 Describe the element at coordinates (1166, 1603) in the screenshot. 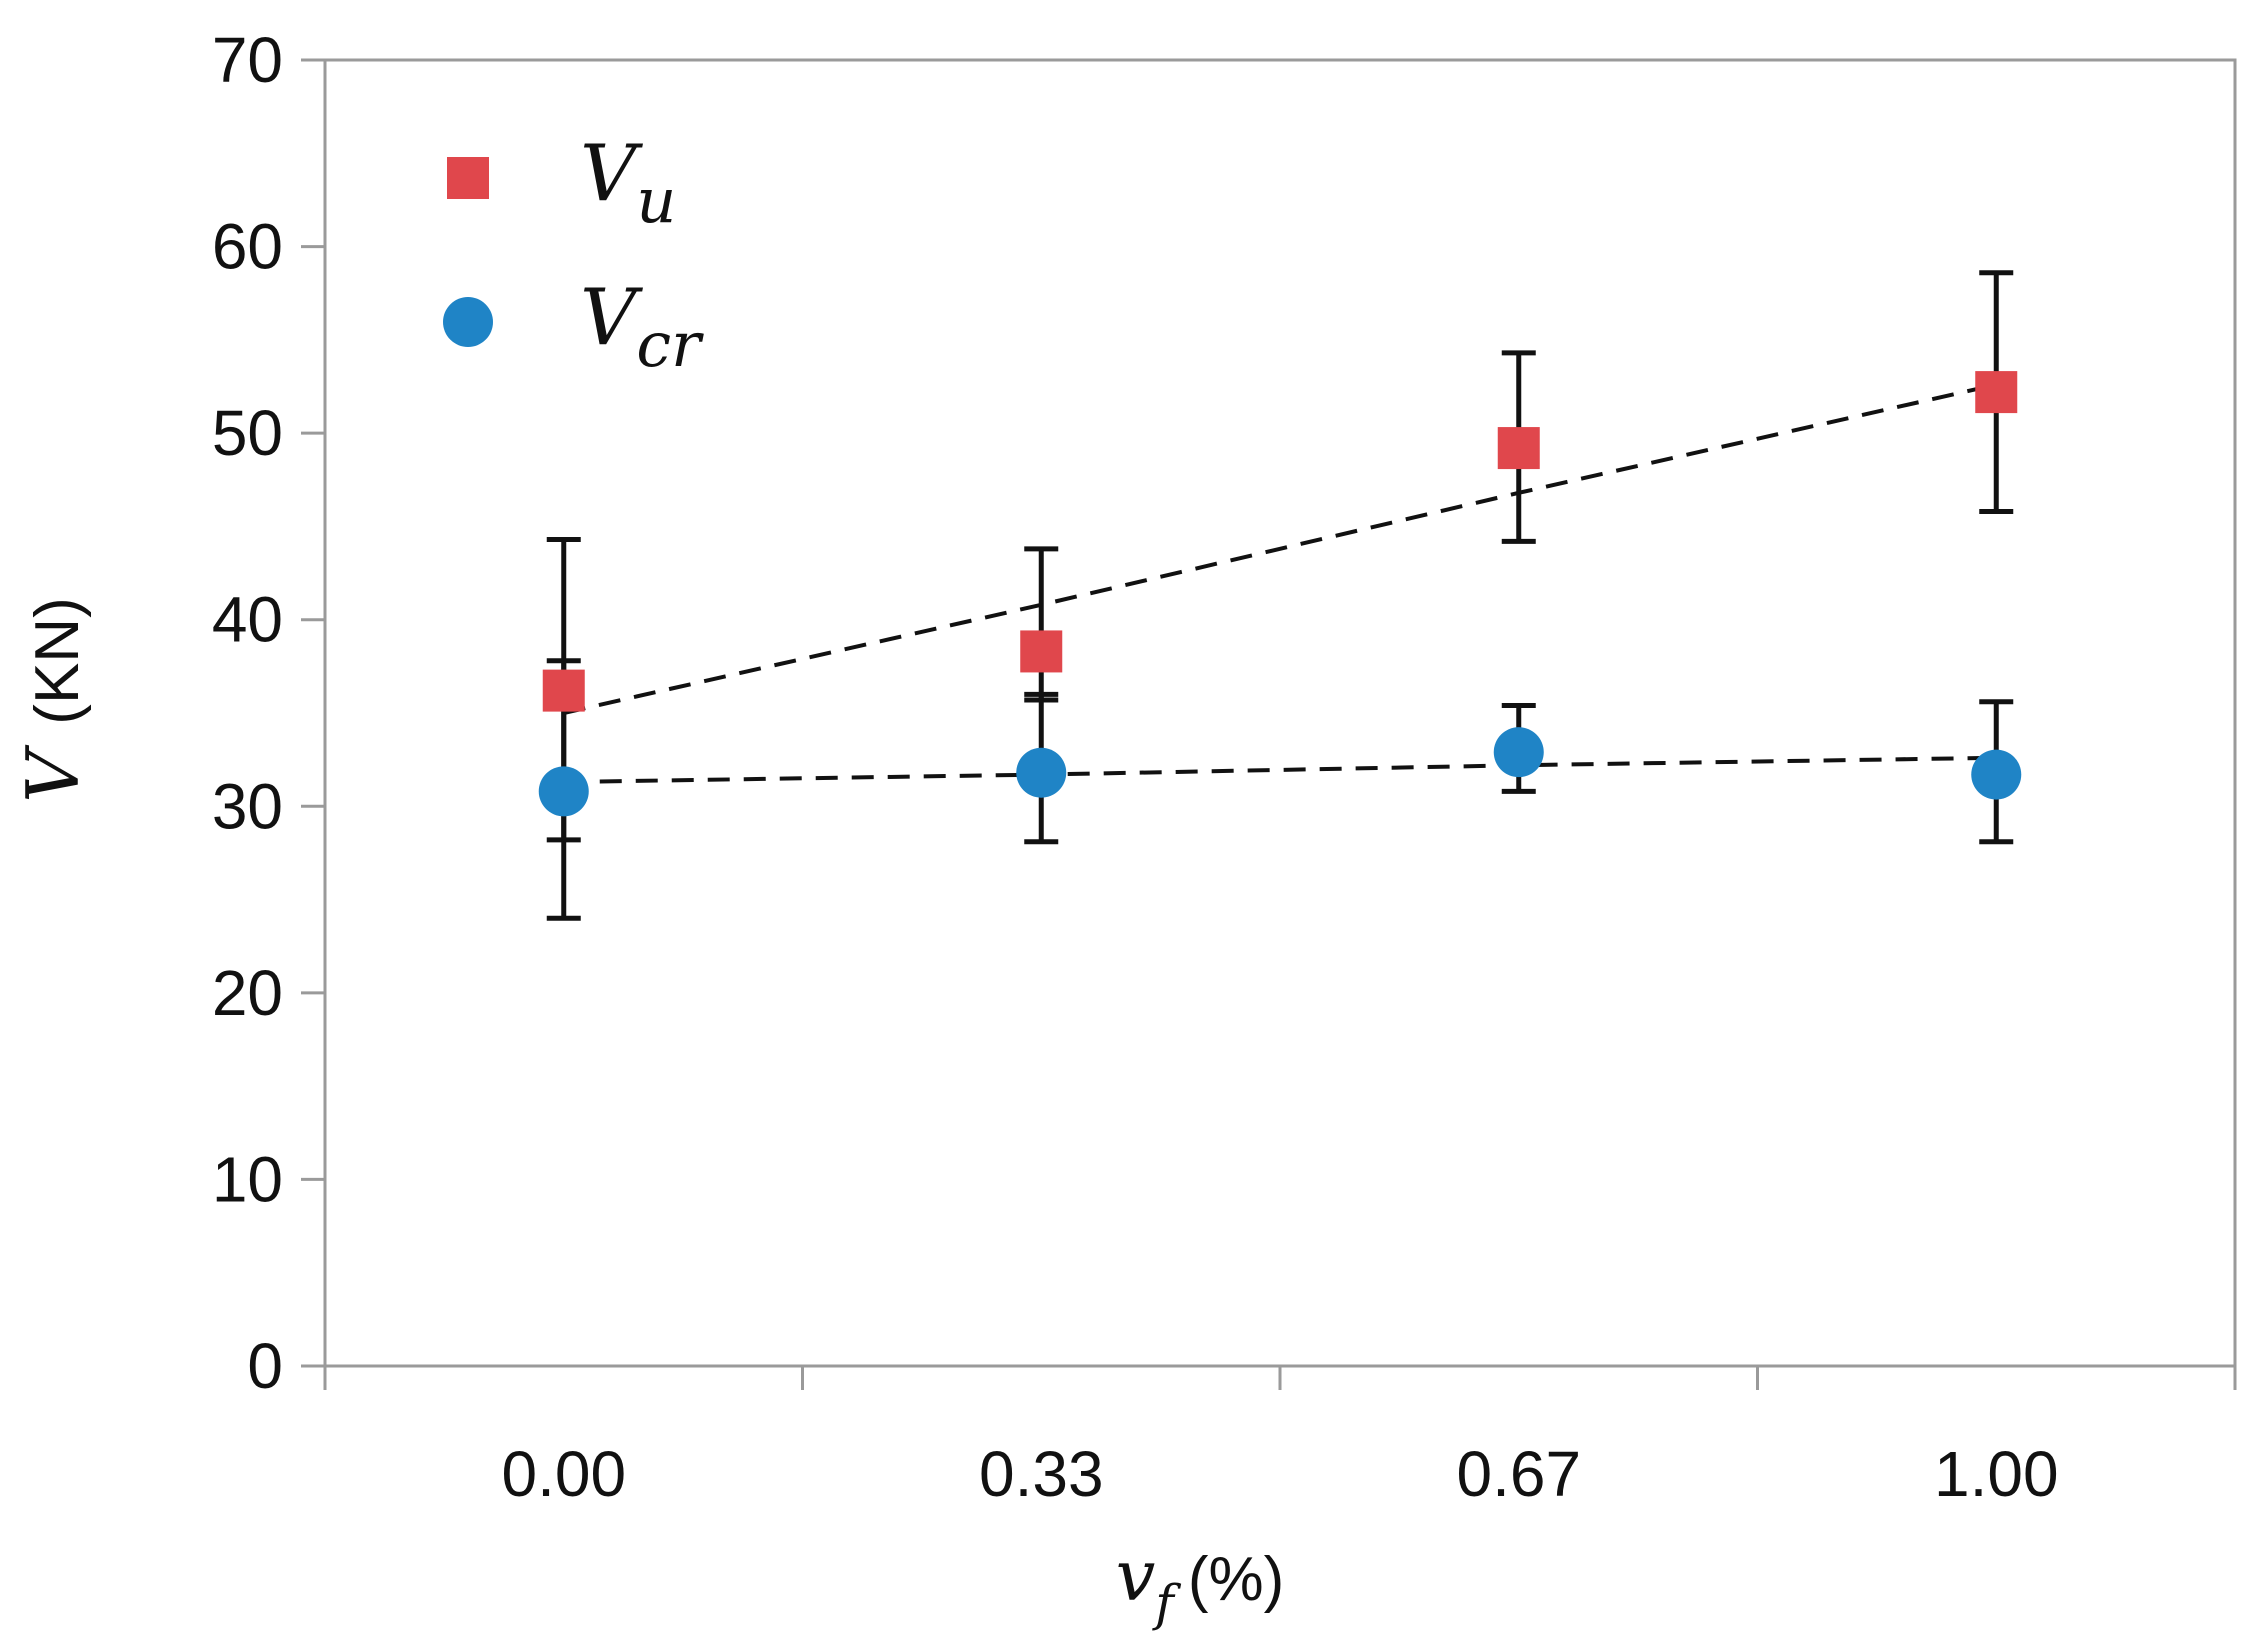

I see `x-axis-title-sub: f` at that location.